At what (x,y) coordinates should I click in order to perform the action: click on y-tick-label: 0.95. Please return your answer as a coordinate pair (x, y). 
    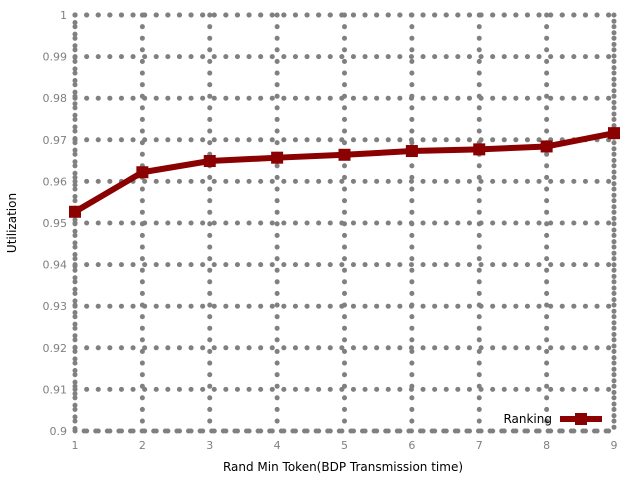
    Looking at the image, I should click on (55, 223).